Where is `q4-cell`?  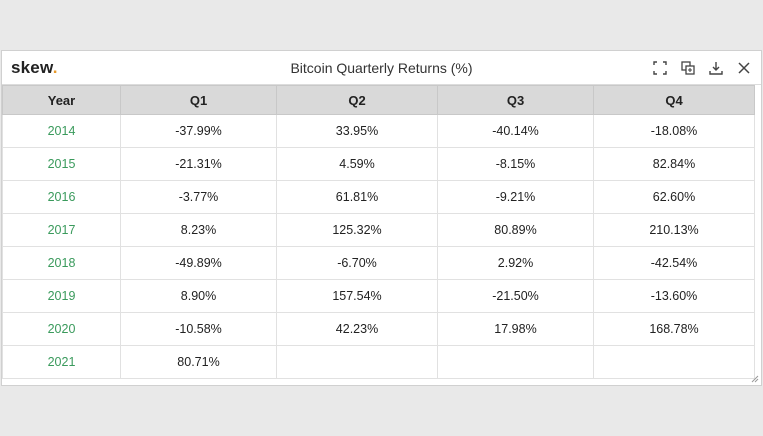 q4-cell is located at coordinates (674, 362).